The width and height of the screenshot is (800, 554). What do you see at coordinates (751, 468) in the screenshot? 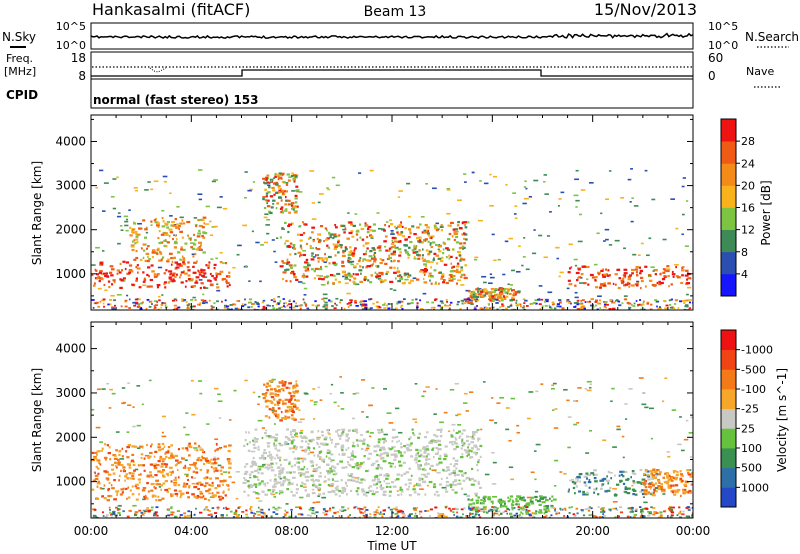
I see `velocity-colorbar-tick-label: 500` at bounding box center [751, 468].